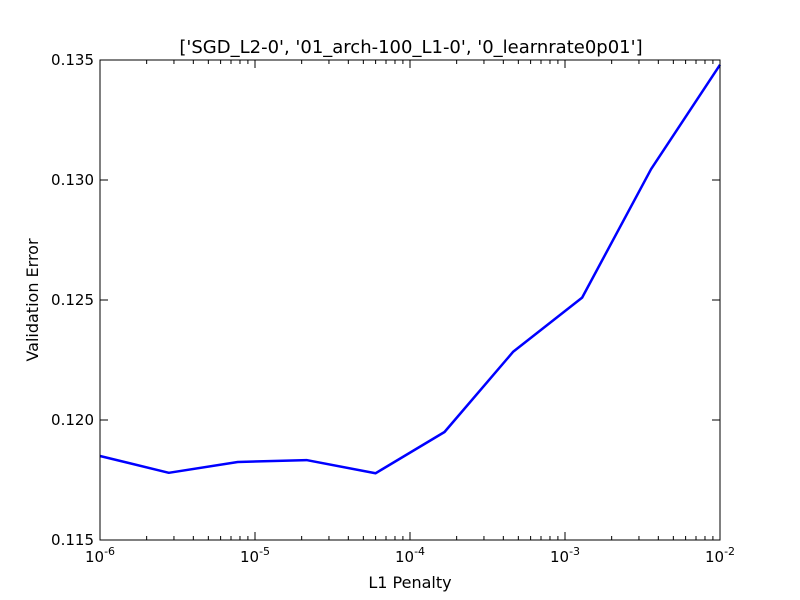  Describe the element at coordinates (409, 582) in the screenshot. I see `x-axis-label: L1 Penalty` at that location.